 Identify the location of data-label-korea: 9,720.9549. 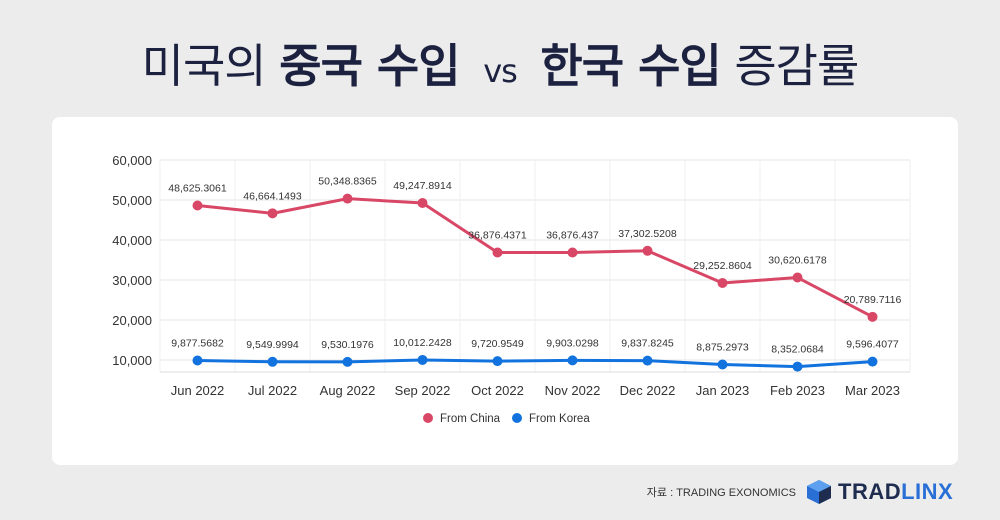
(497, 344).